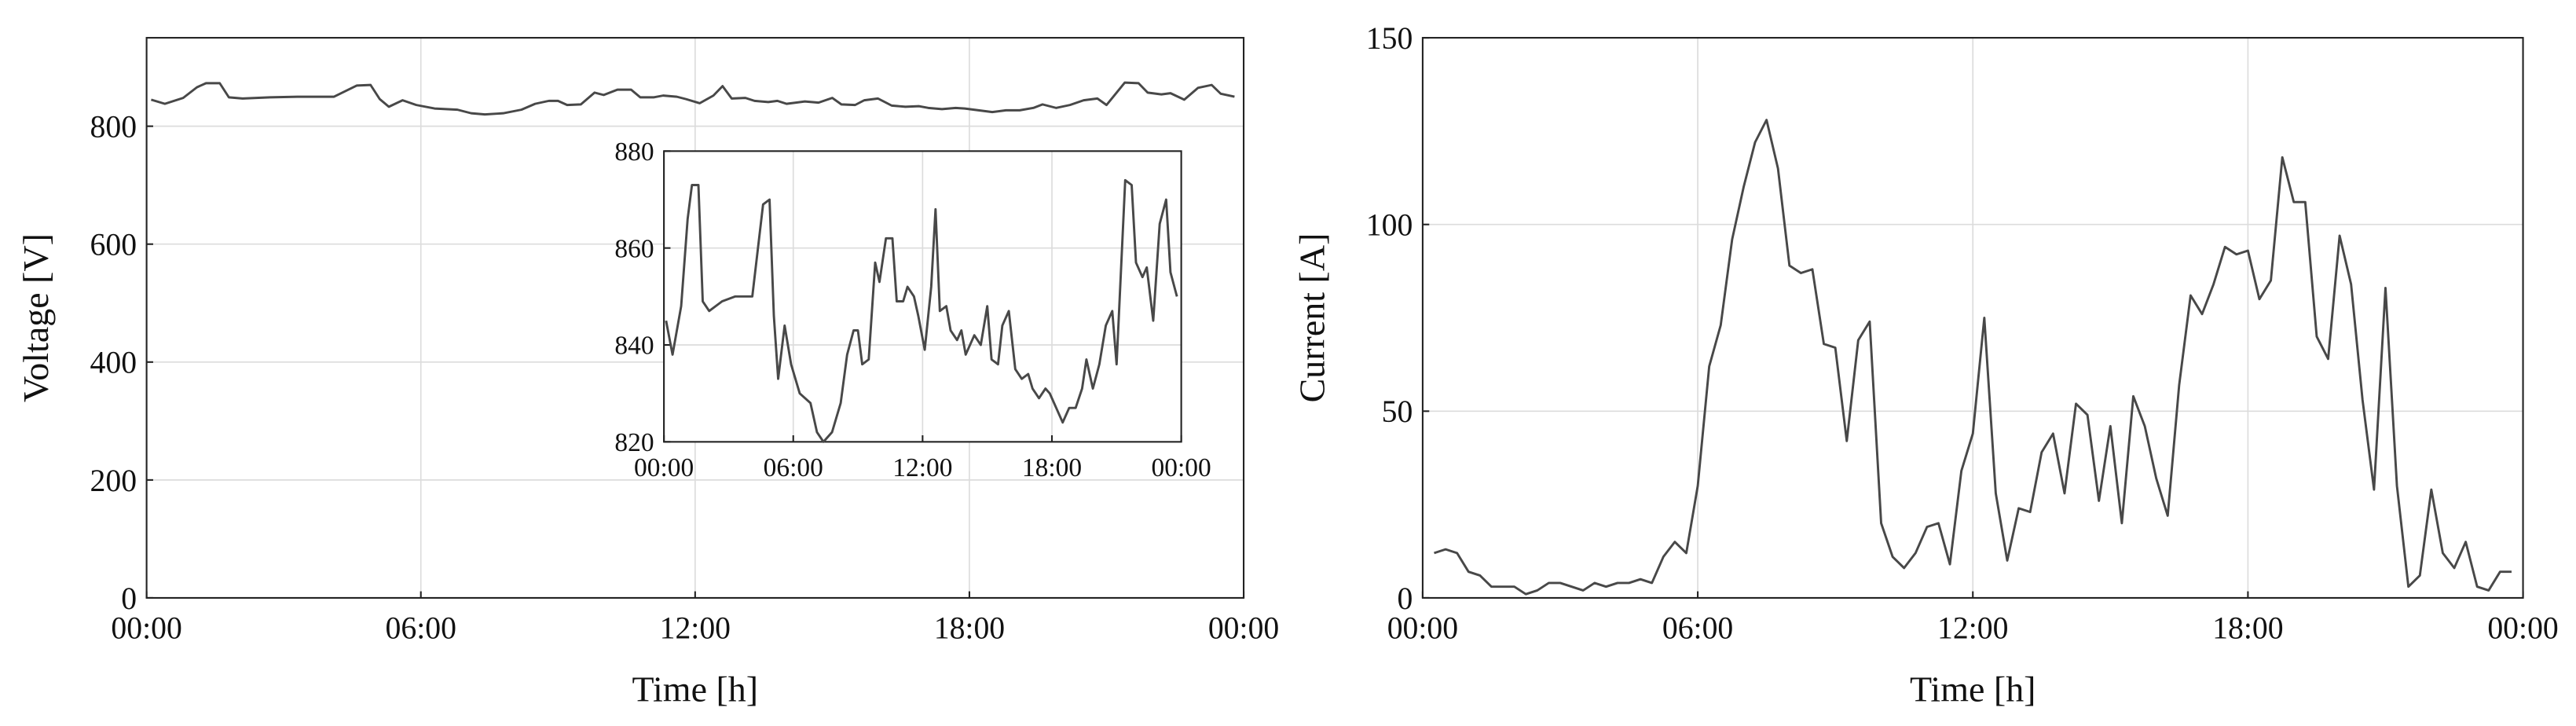 This screenshot has height=726, width=2576. I want to click on y-tick-label: 820, so click(634, 442).